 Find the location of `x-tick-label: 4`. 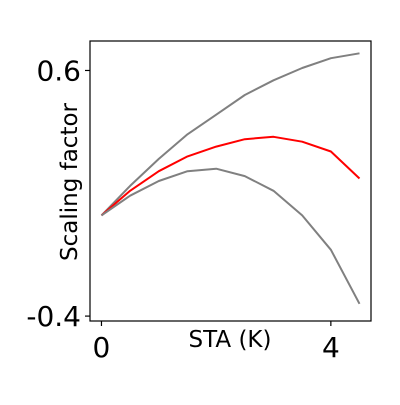

x-tick-label: 4 is located at coordinates (331, 347).